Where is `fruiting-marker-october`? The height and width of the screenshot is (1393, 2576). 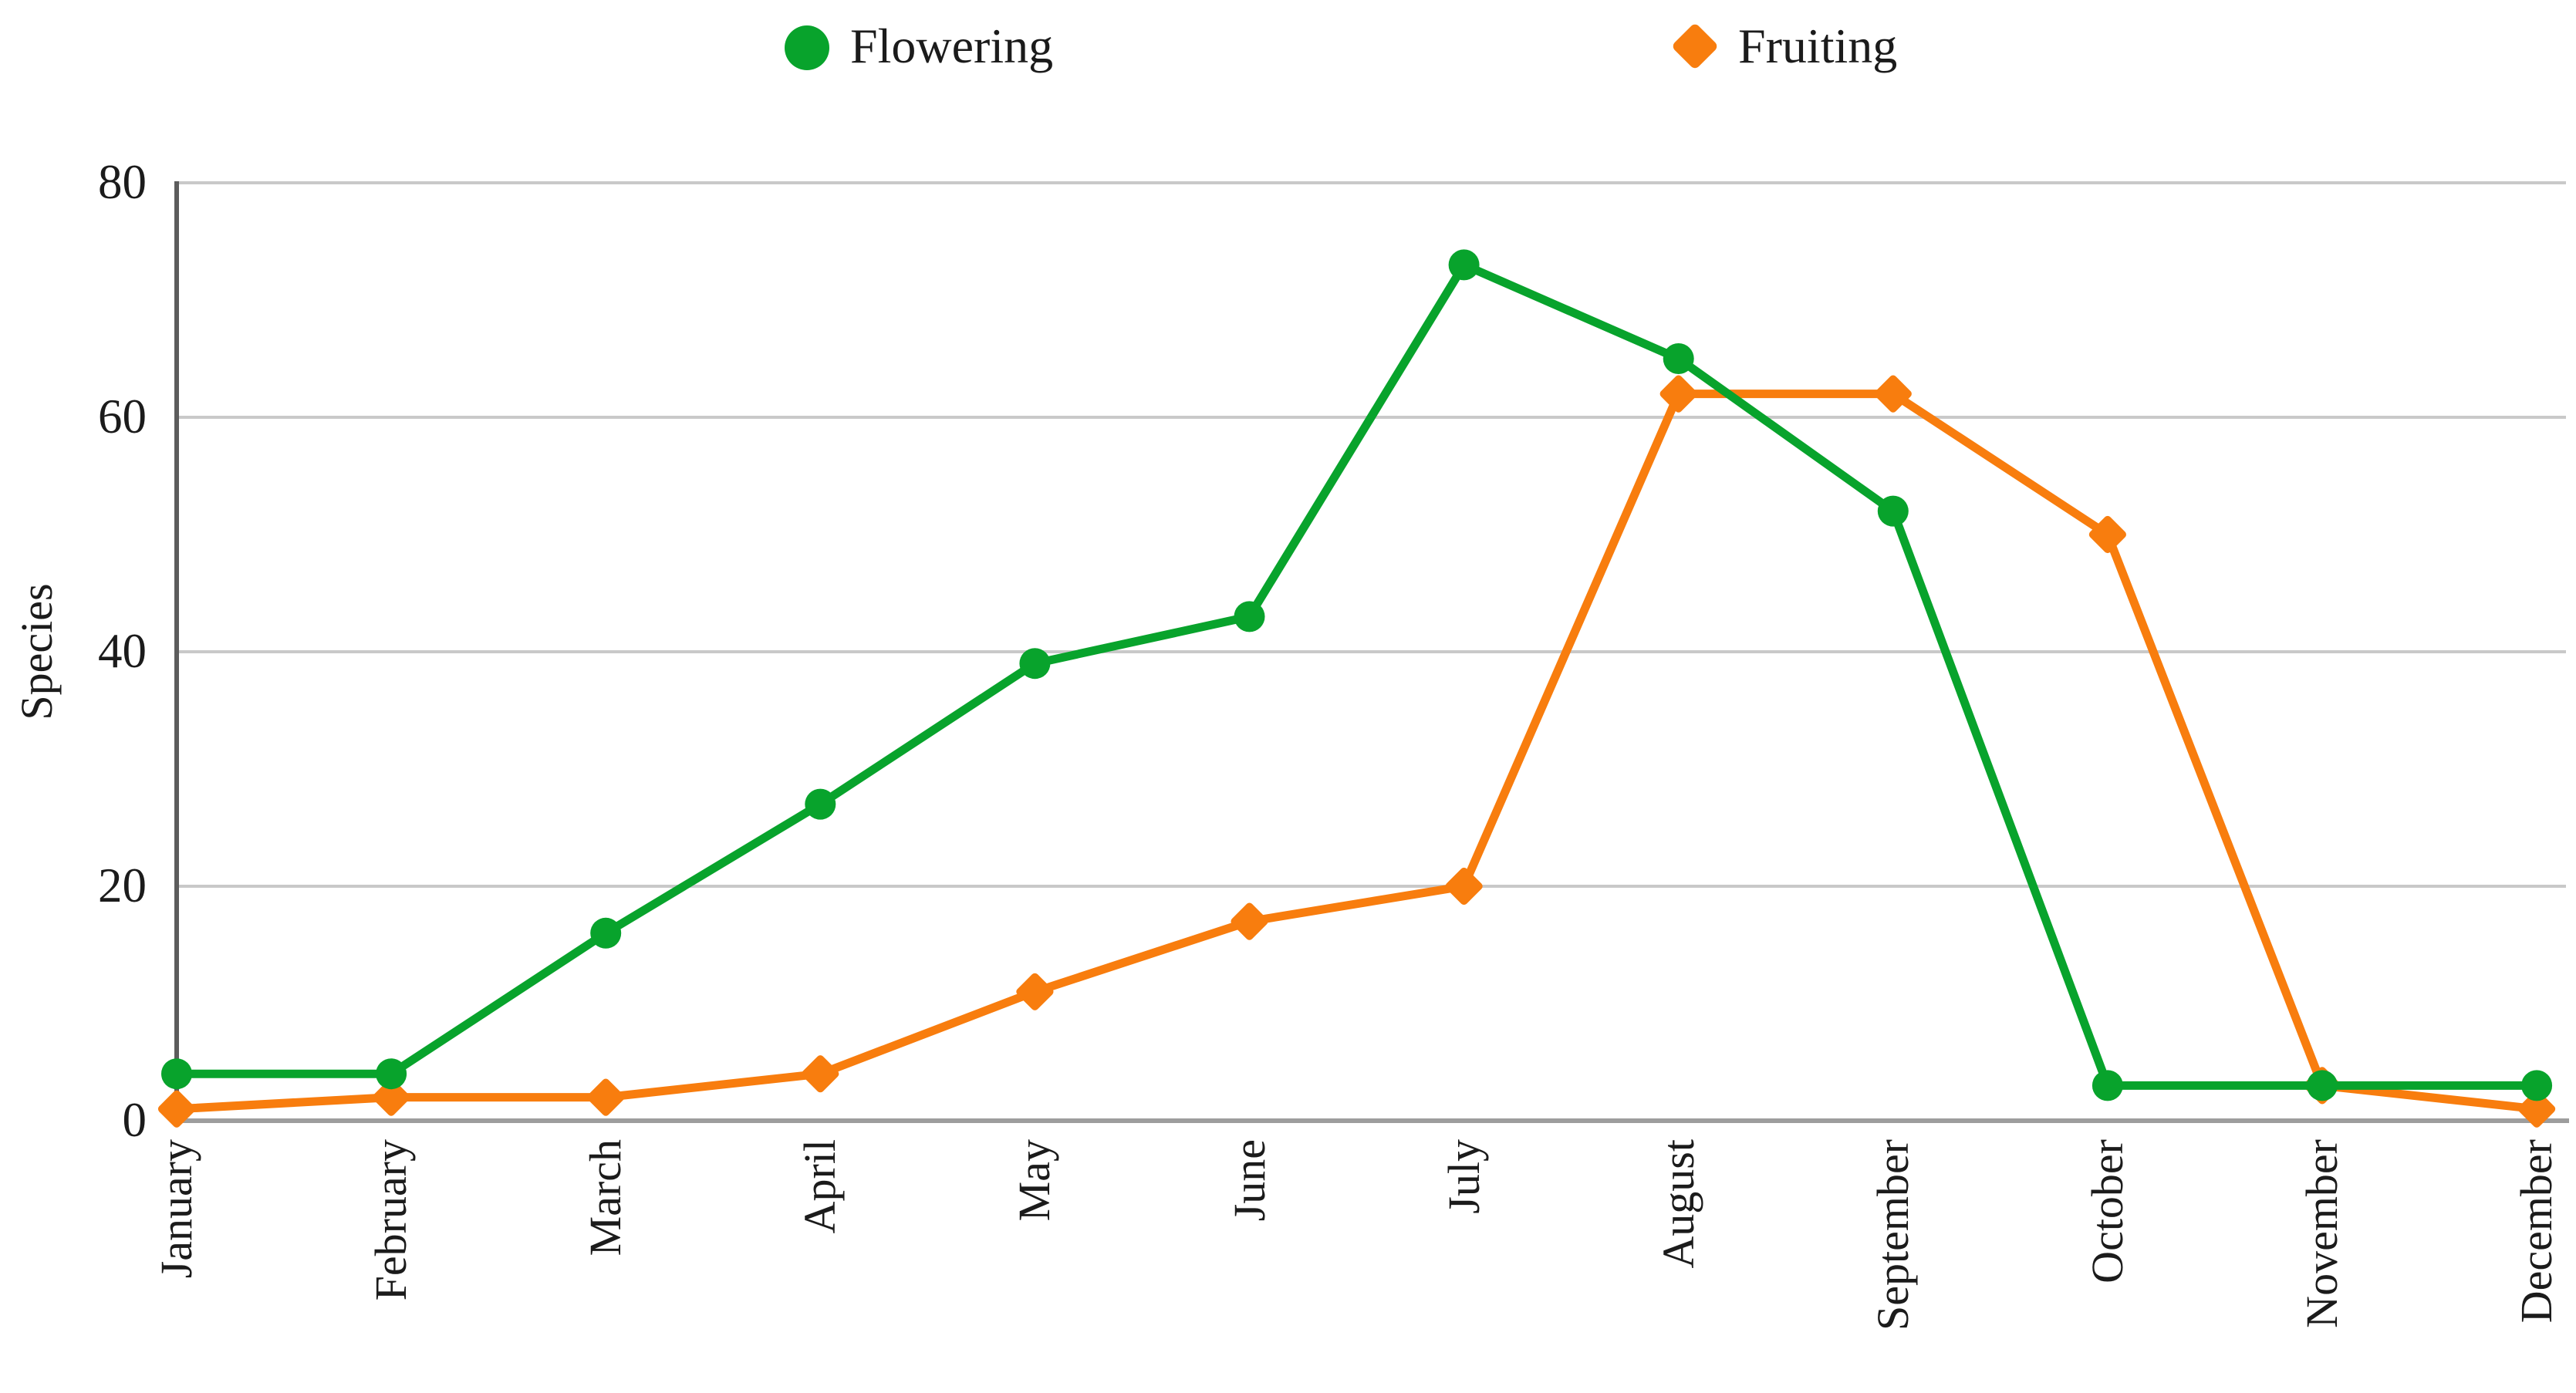
fruiting-marker-october is located at coordinates (2107, 535).